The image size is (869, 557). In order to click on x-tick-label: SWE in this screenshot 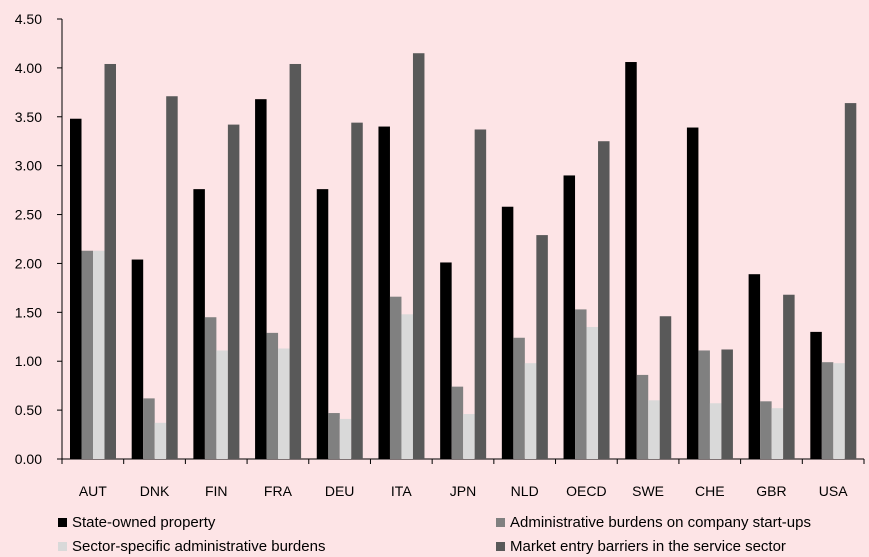, I will do `click(648, 491)`.